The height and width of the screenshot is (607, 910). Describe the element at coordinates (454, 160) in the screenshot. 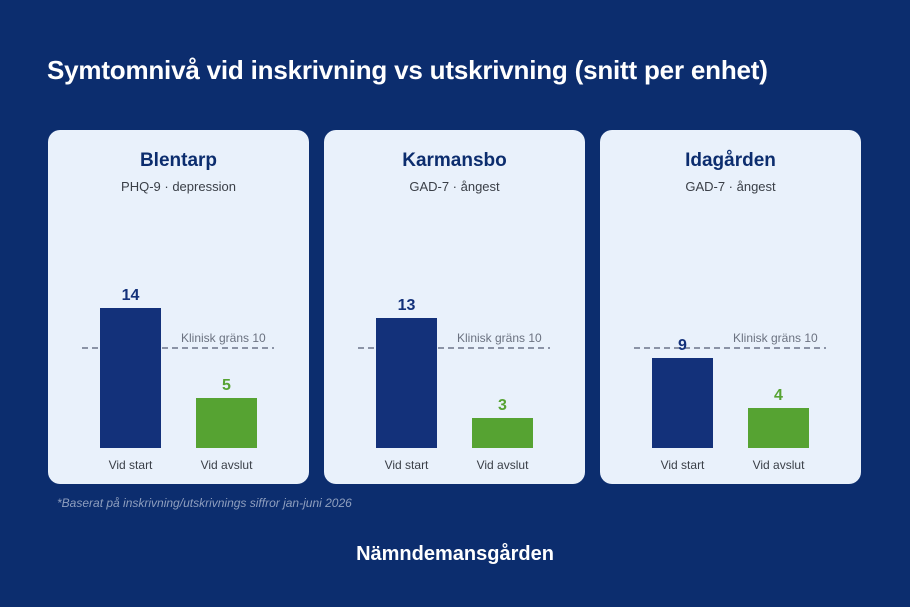

I see `panel-title: Karmansbo` at that location.